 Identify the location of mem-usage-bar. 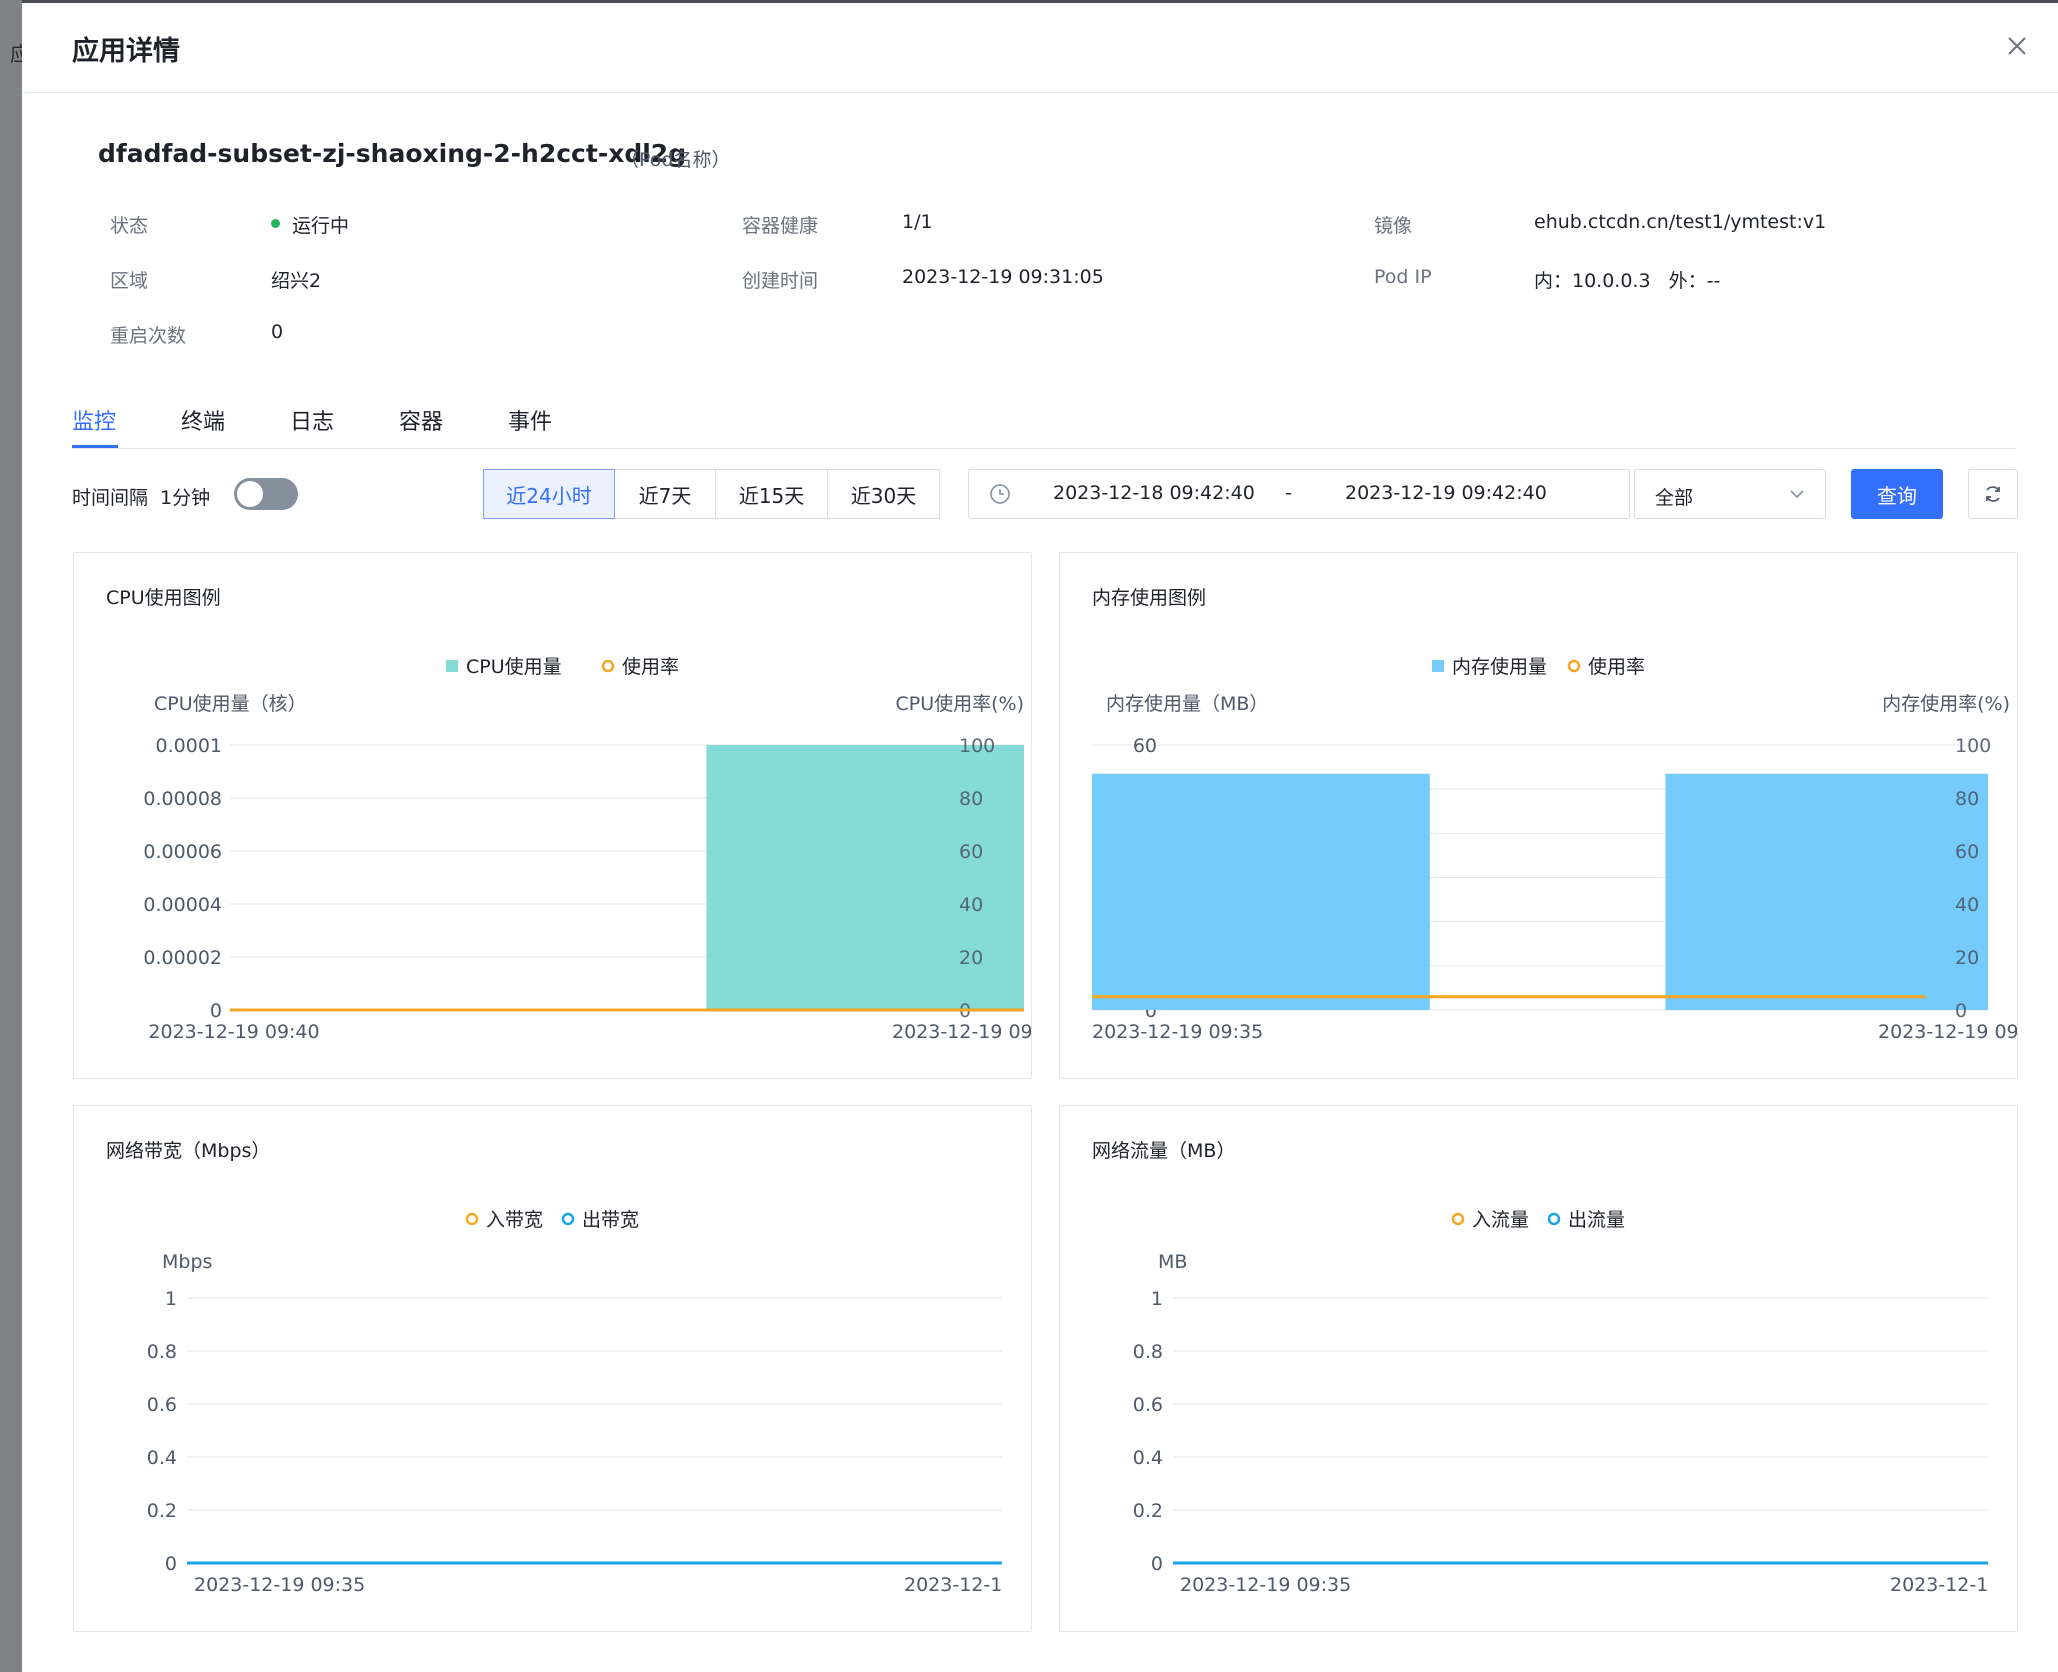
(1826, 891).